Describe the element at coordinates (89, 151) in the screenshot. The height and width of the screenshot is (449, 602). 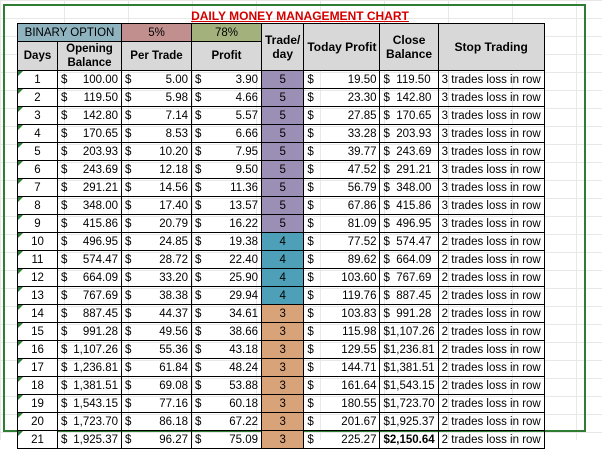
I see `opening-balance-cell: $203.93` at that location.